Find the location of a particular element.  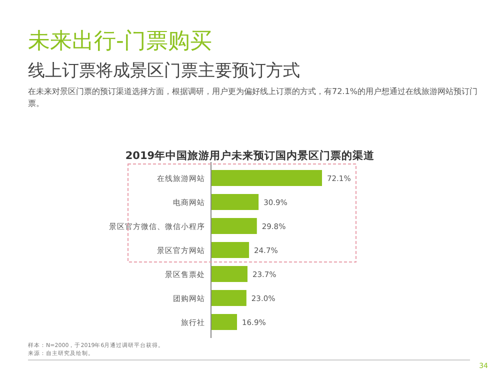

text: 未来出行-门票购买 is located at coordinates (120, 41).